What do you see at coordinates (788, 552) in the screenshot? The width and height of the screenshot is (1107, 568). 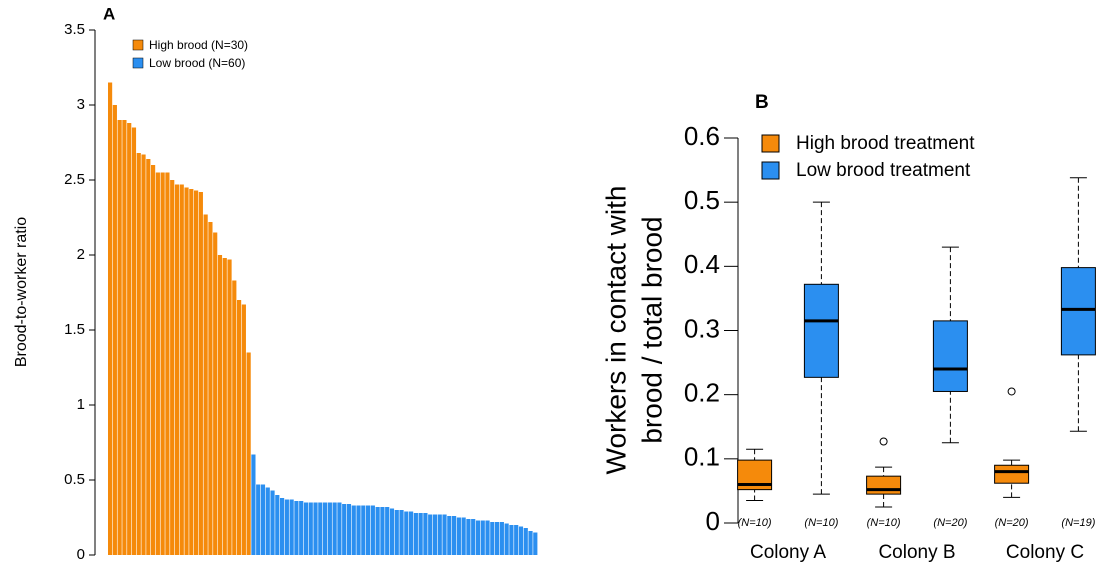 I see `x-tick-label: Colony A` at bounding box center [788, 552].